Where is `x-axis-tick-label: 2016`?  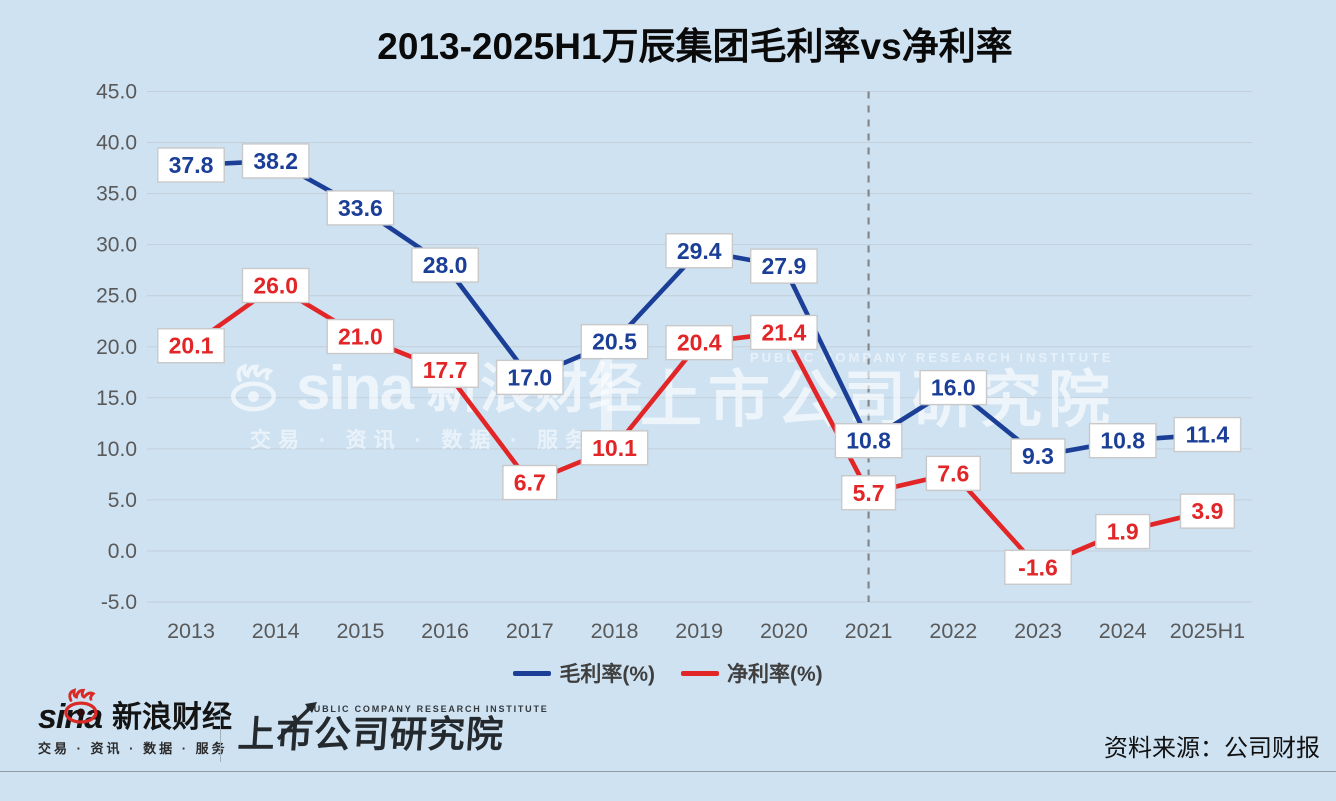
x-axis-tick-label: 2016 is located at coordinates (445, 631).